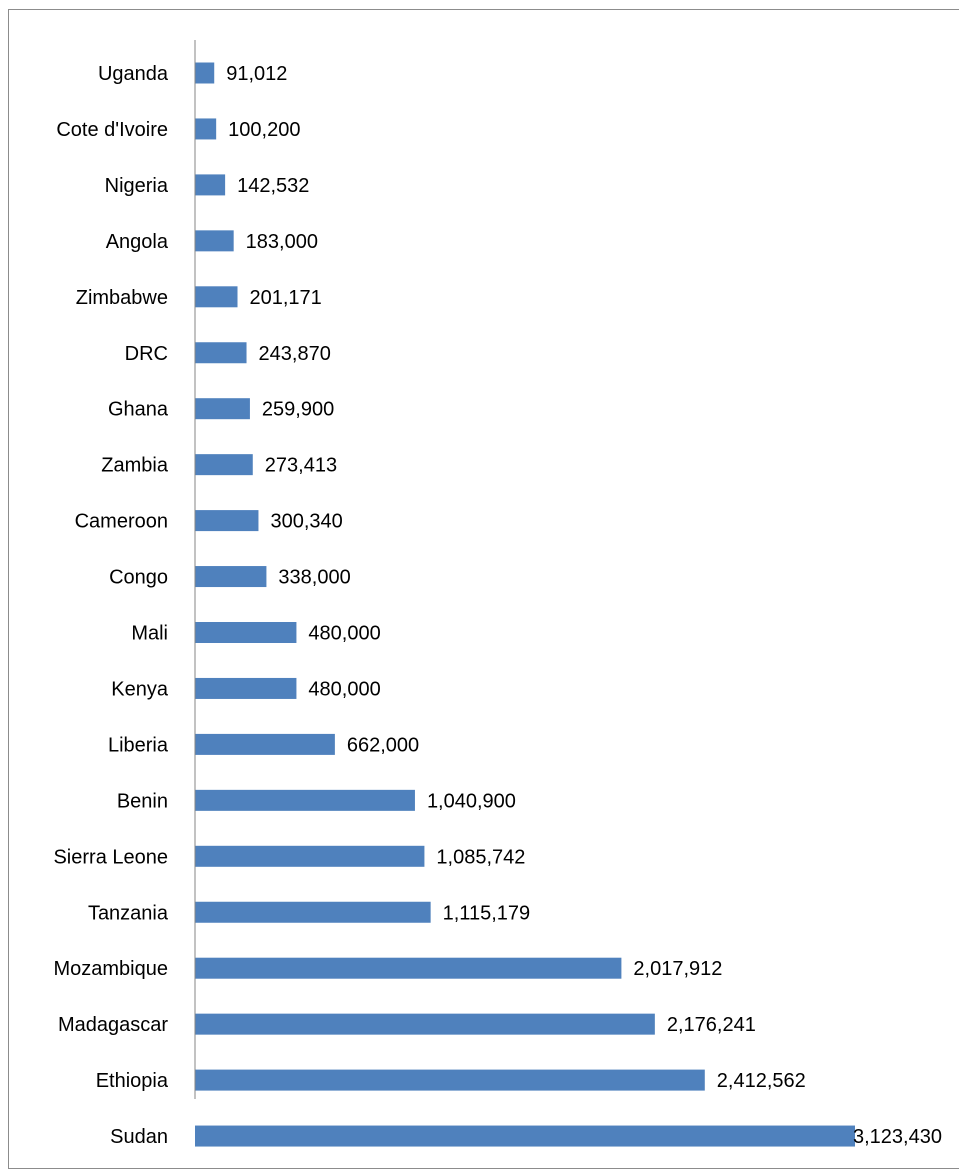 This screenshot has width=959, height=1169. What do you see at coordinates (221, 353) in the screenshot?
I see `bar-drc` at bounding box center [221, 353].